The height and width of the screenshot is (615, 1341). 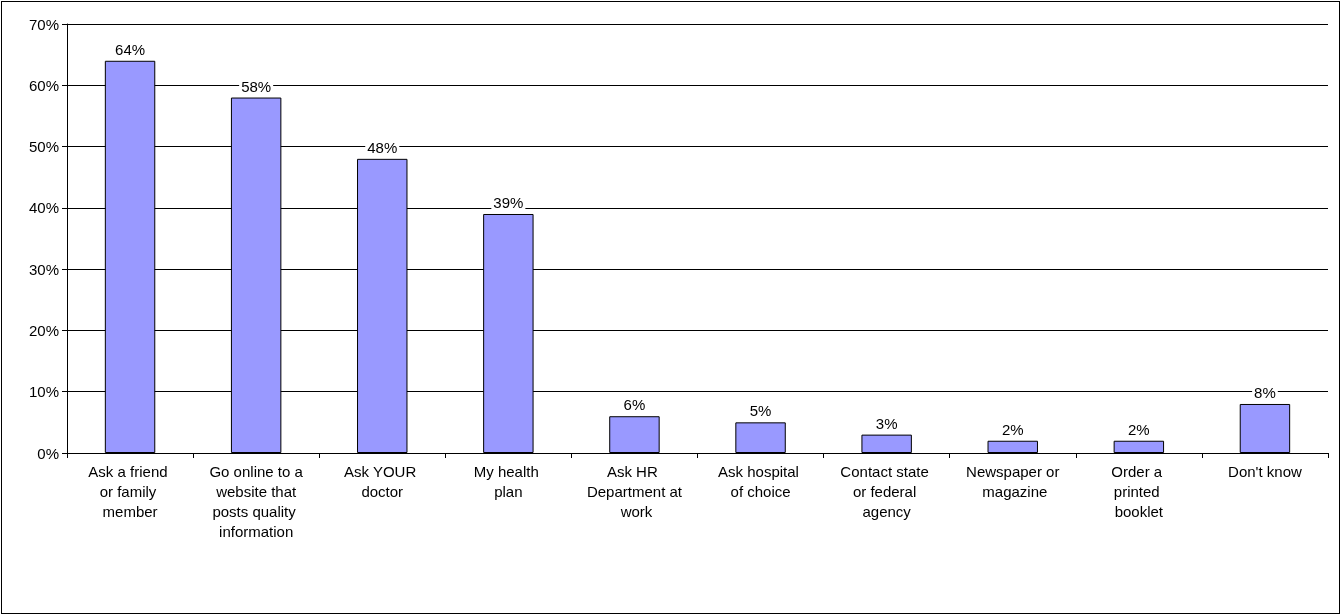 I want to click on y-tick-label: 40%, so click(x=43, y=208).